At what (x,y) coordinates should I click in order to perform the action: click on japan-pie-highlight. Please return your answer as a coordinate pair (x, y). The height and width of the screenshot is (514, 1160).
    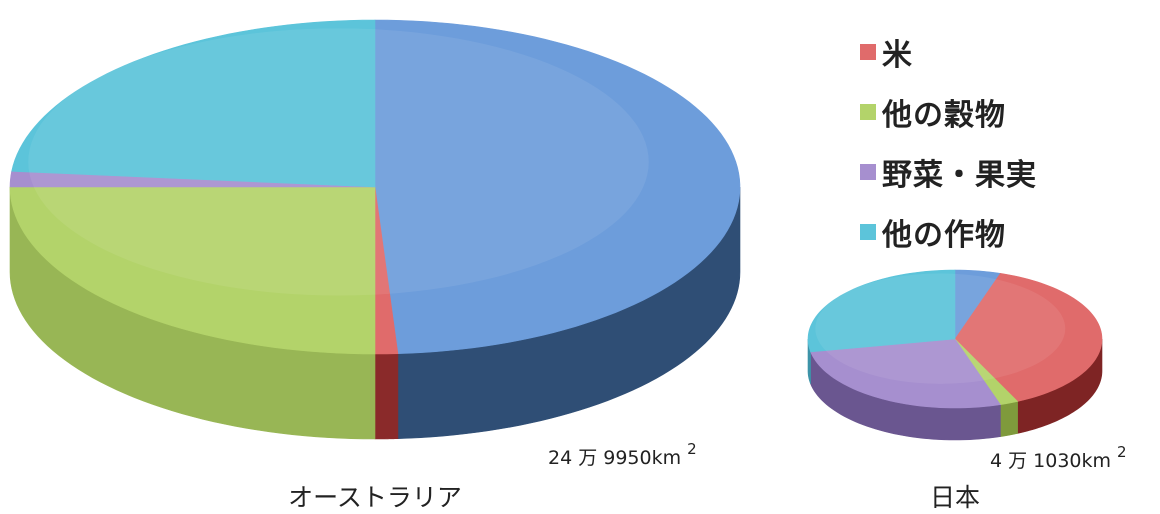
    Looking at the image, I should click on (940, 328).